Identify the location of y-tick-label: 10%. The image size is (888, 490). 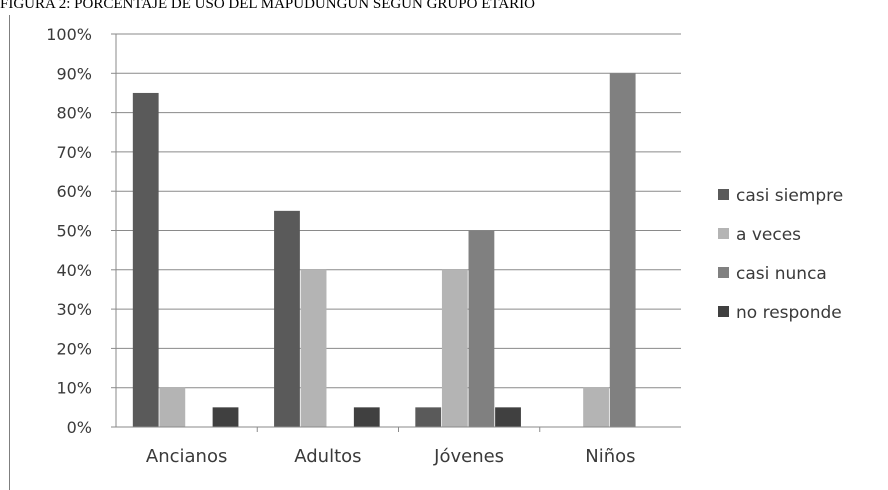
(74, 388).